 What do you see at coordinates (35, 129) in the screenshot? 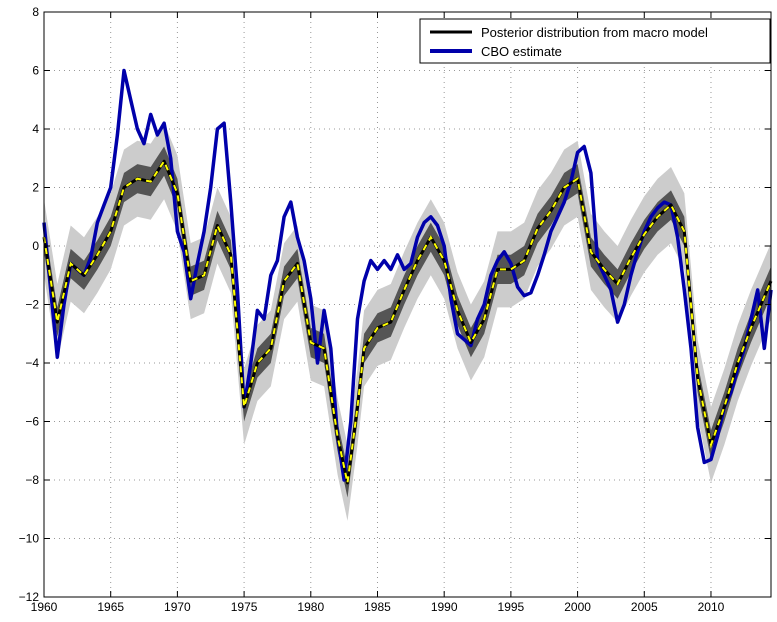
I see `y-tick-label: 4` at bounding box center [35, 129].